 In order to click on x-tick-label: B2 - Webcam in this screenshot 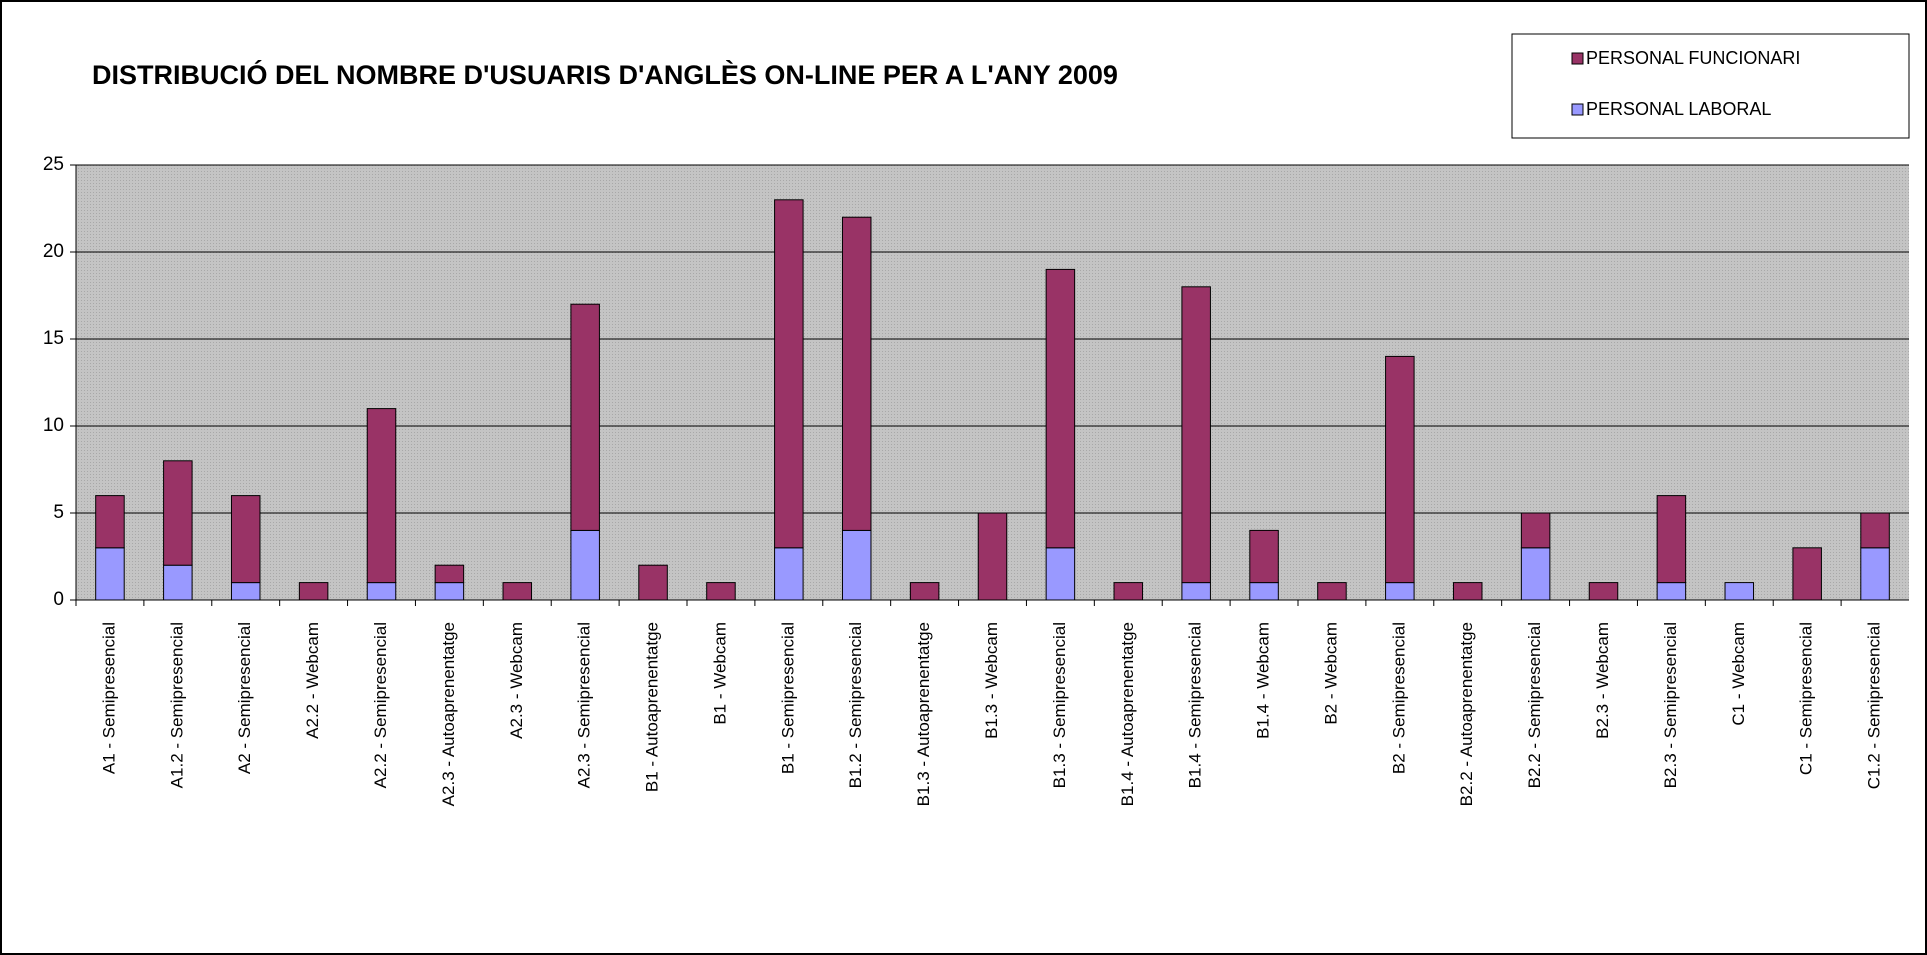, I will do `click(1330, 673)`.